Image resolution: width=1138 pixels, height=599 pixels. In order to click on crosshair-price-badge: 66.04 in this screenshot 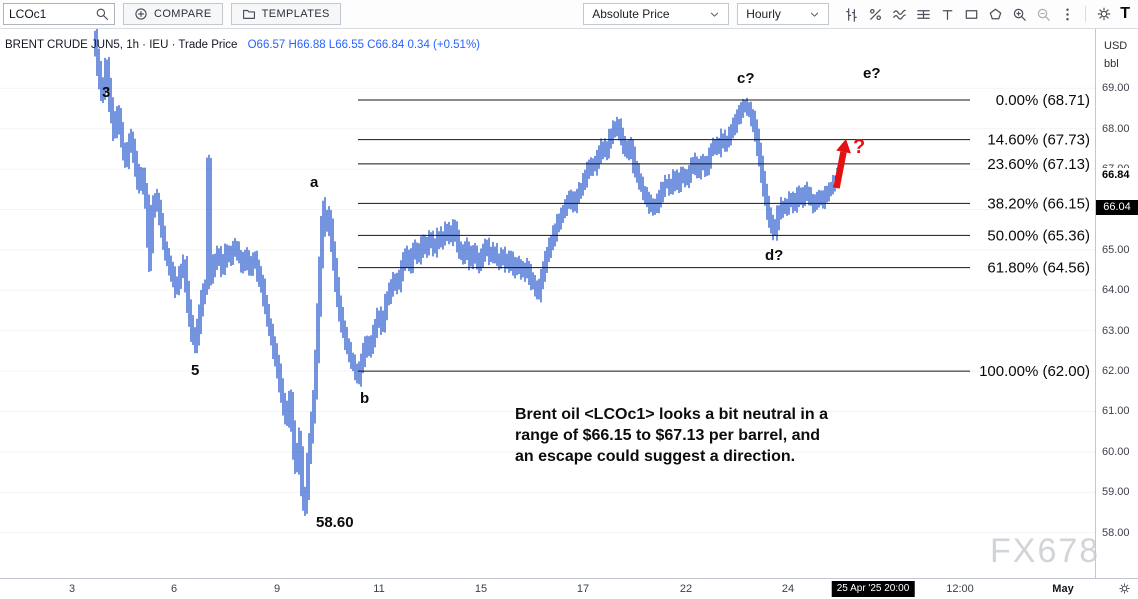, I will do `click(1117, 208)`.